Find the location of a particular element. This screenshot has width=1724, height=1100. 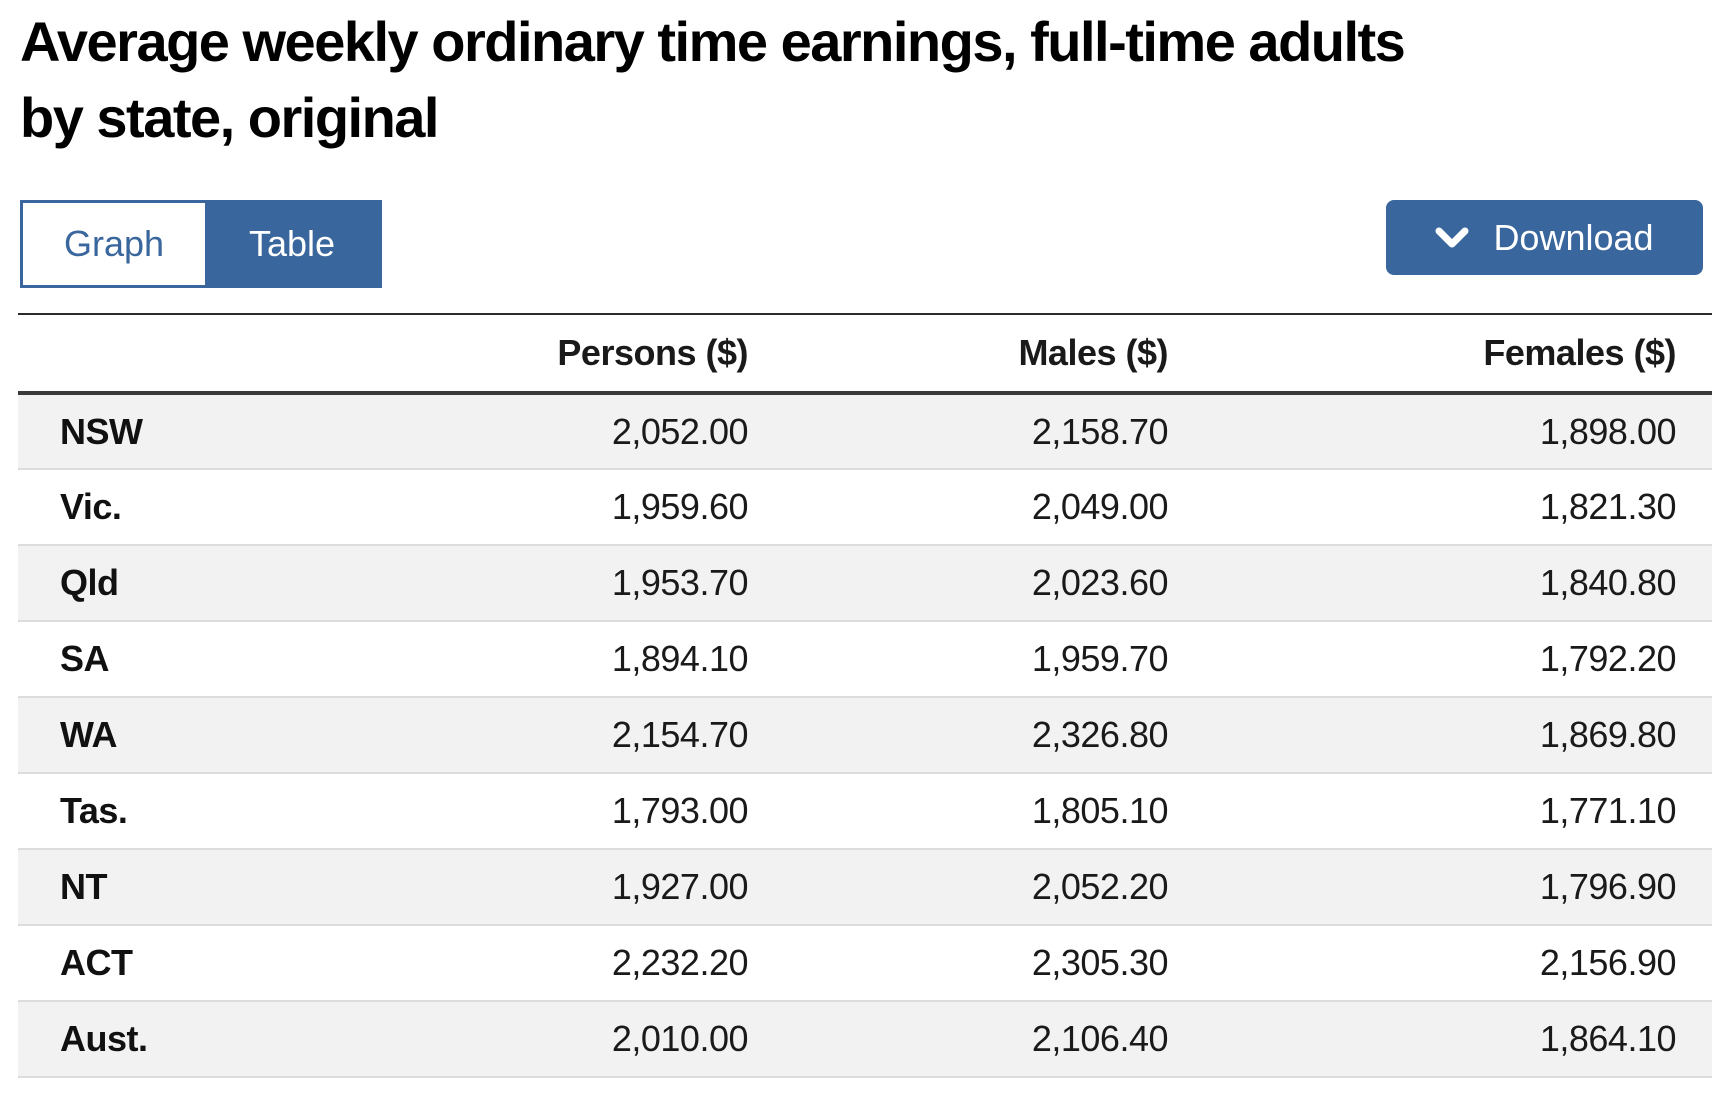

males-cell: 1,959.70 is located at coordinates (958, 659).